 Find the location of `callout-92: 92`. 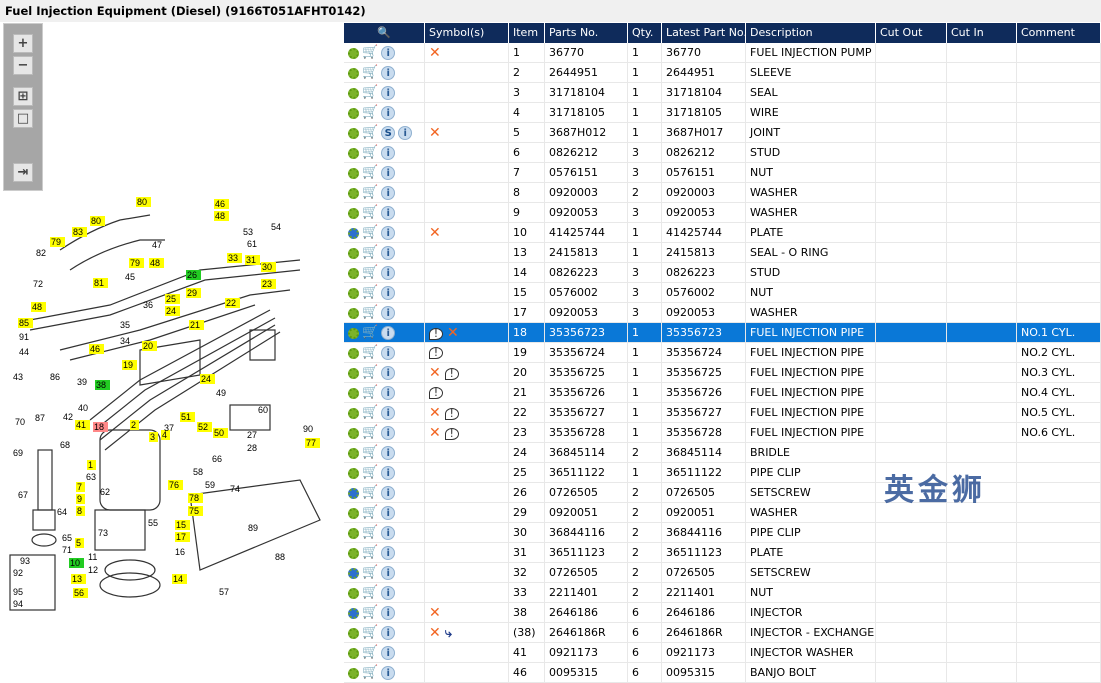

callout-92: 92 is located at coordinates (18, 573).